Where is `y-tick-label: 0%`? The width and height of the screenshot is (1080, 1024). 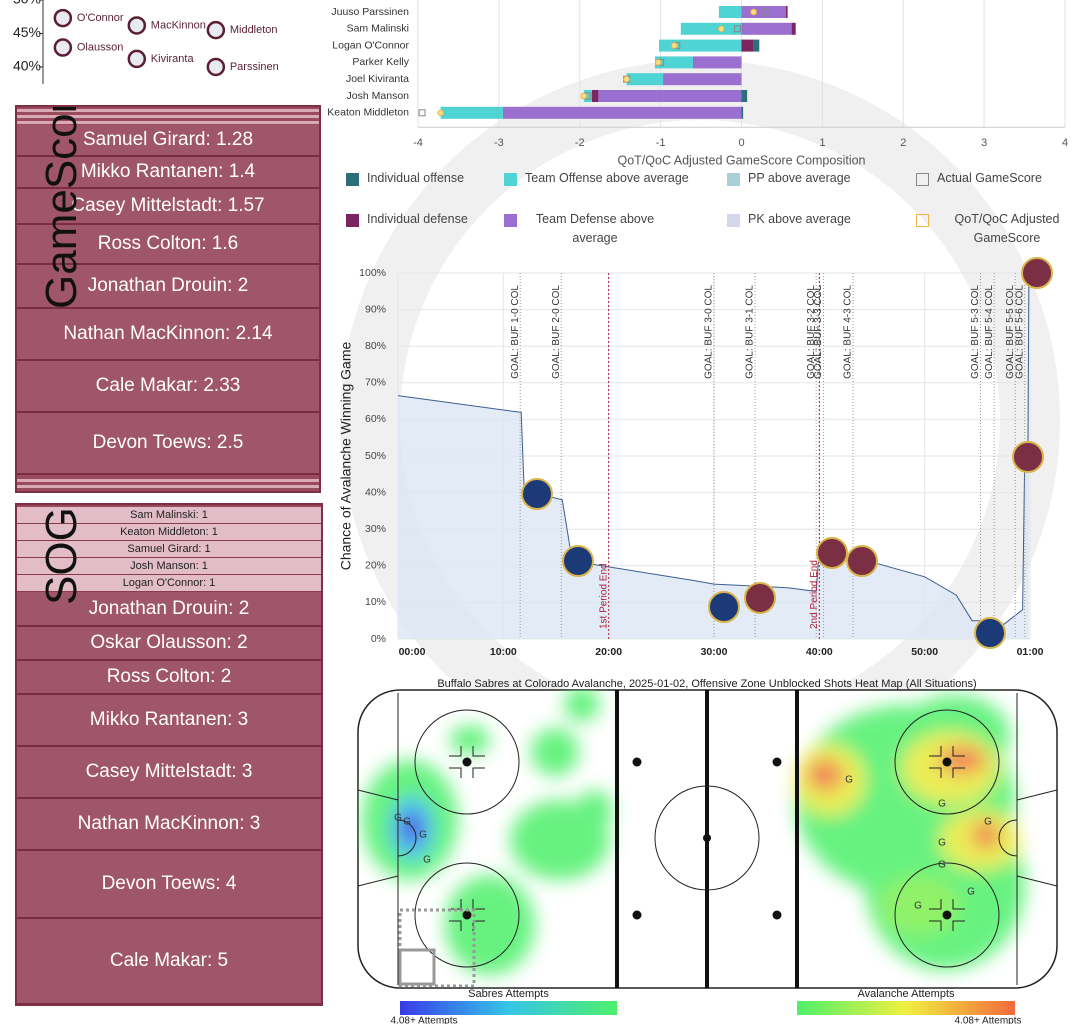
y-tick-label: 0% is located at coordinates (378, 639).